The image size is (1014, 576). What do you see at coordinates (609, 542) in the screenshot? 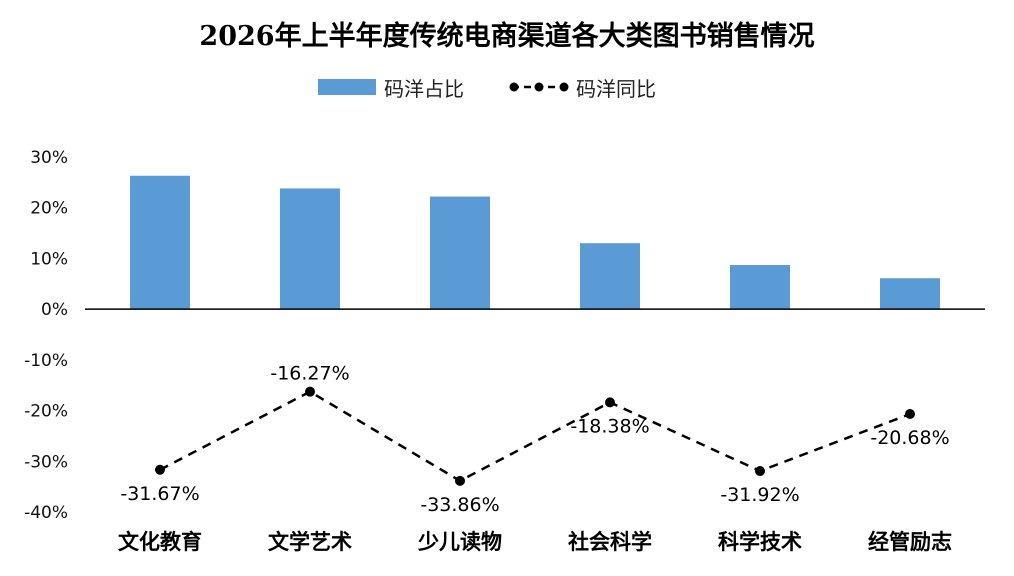
I see `x-tick-label: 社会科学` at bounding box center [609, 542].